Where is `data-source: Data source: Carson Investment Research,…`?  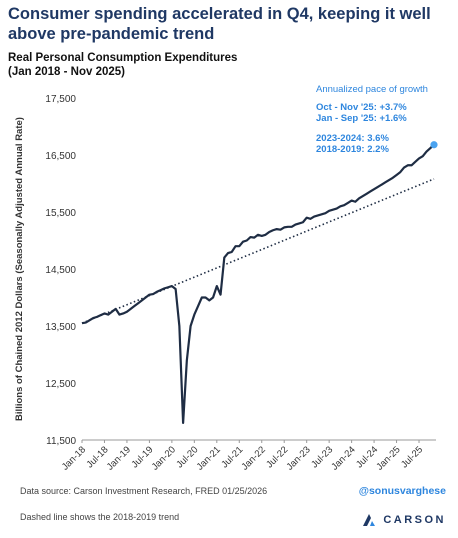
data-source: Data source: Carson Investment Research,… is located at coordinates (144, 491).